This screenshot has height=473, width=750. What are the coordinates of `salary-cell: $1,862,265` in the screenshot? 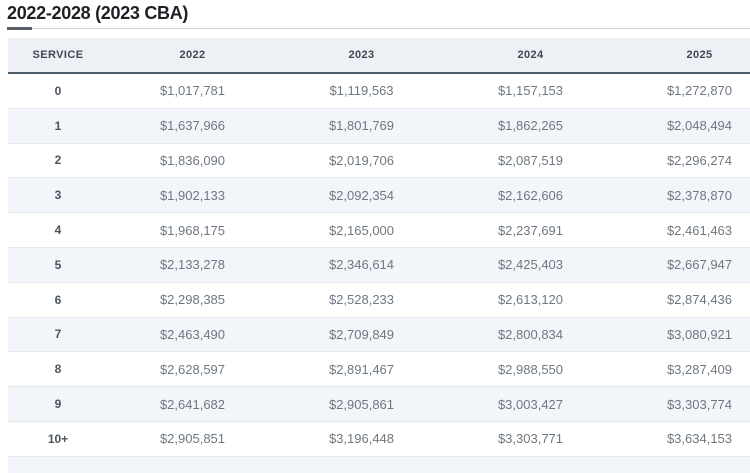 It's located at (530, 126).